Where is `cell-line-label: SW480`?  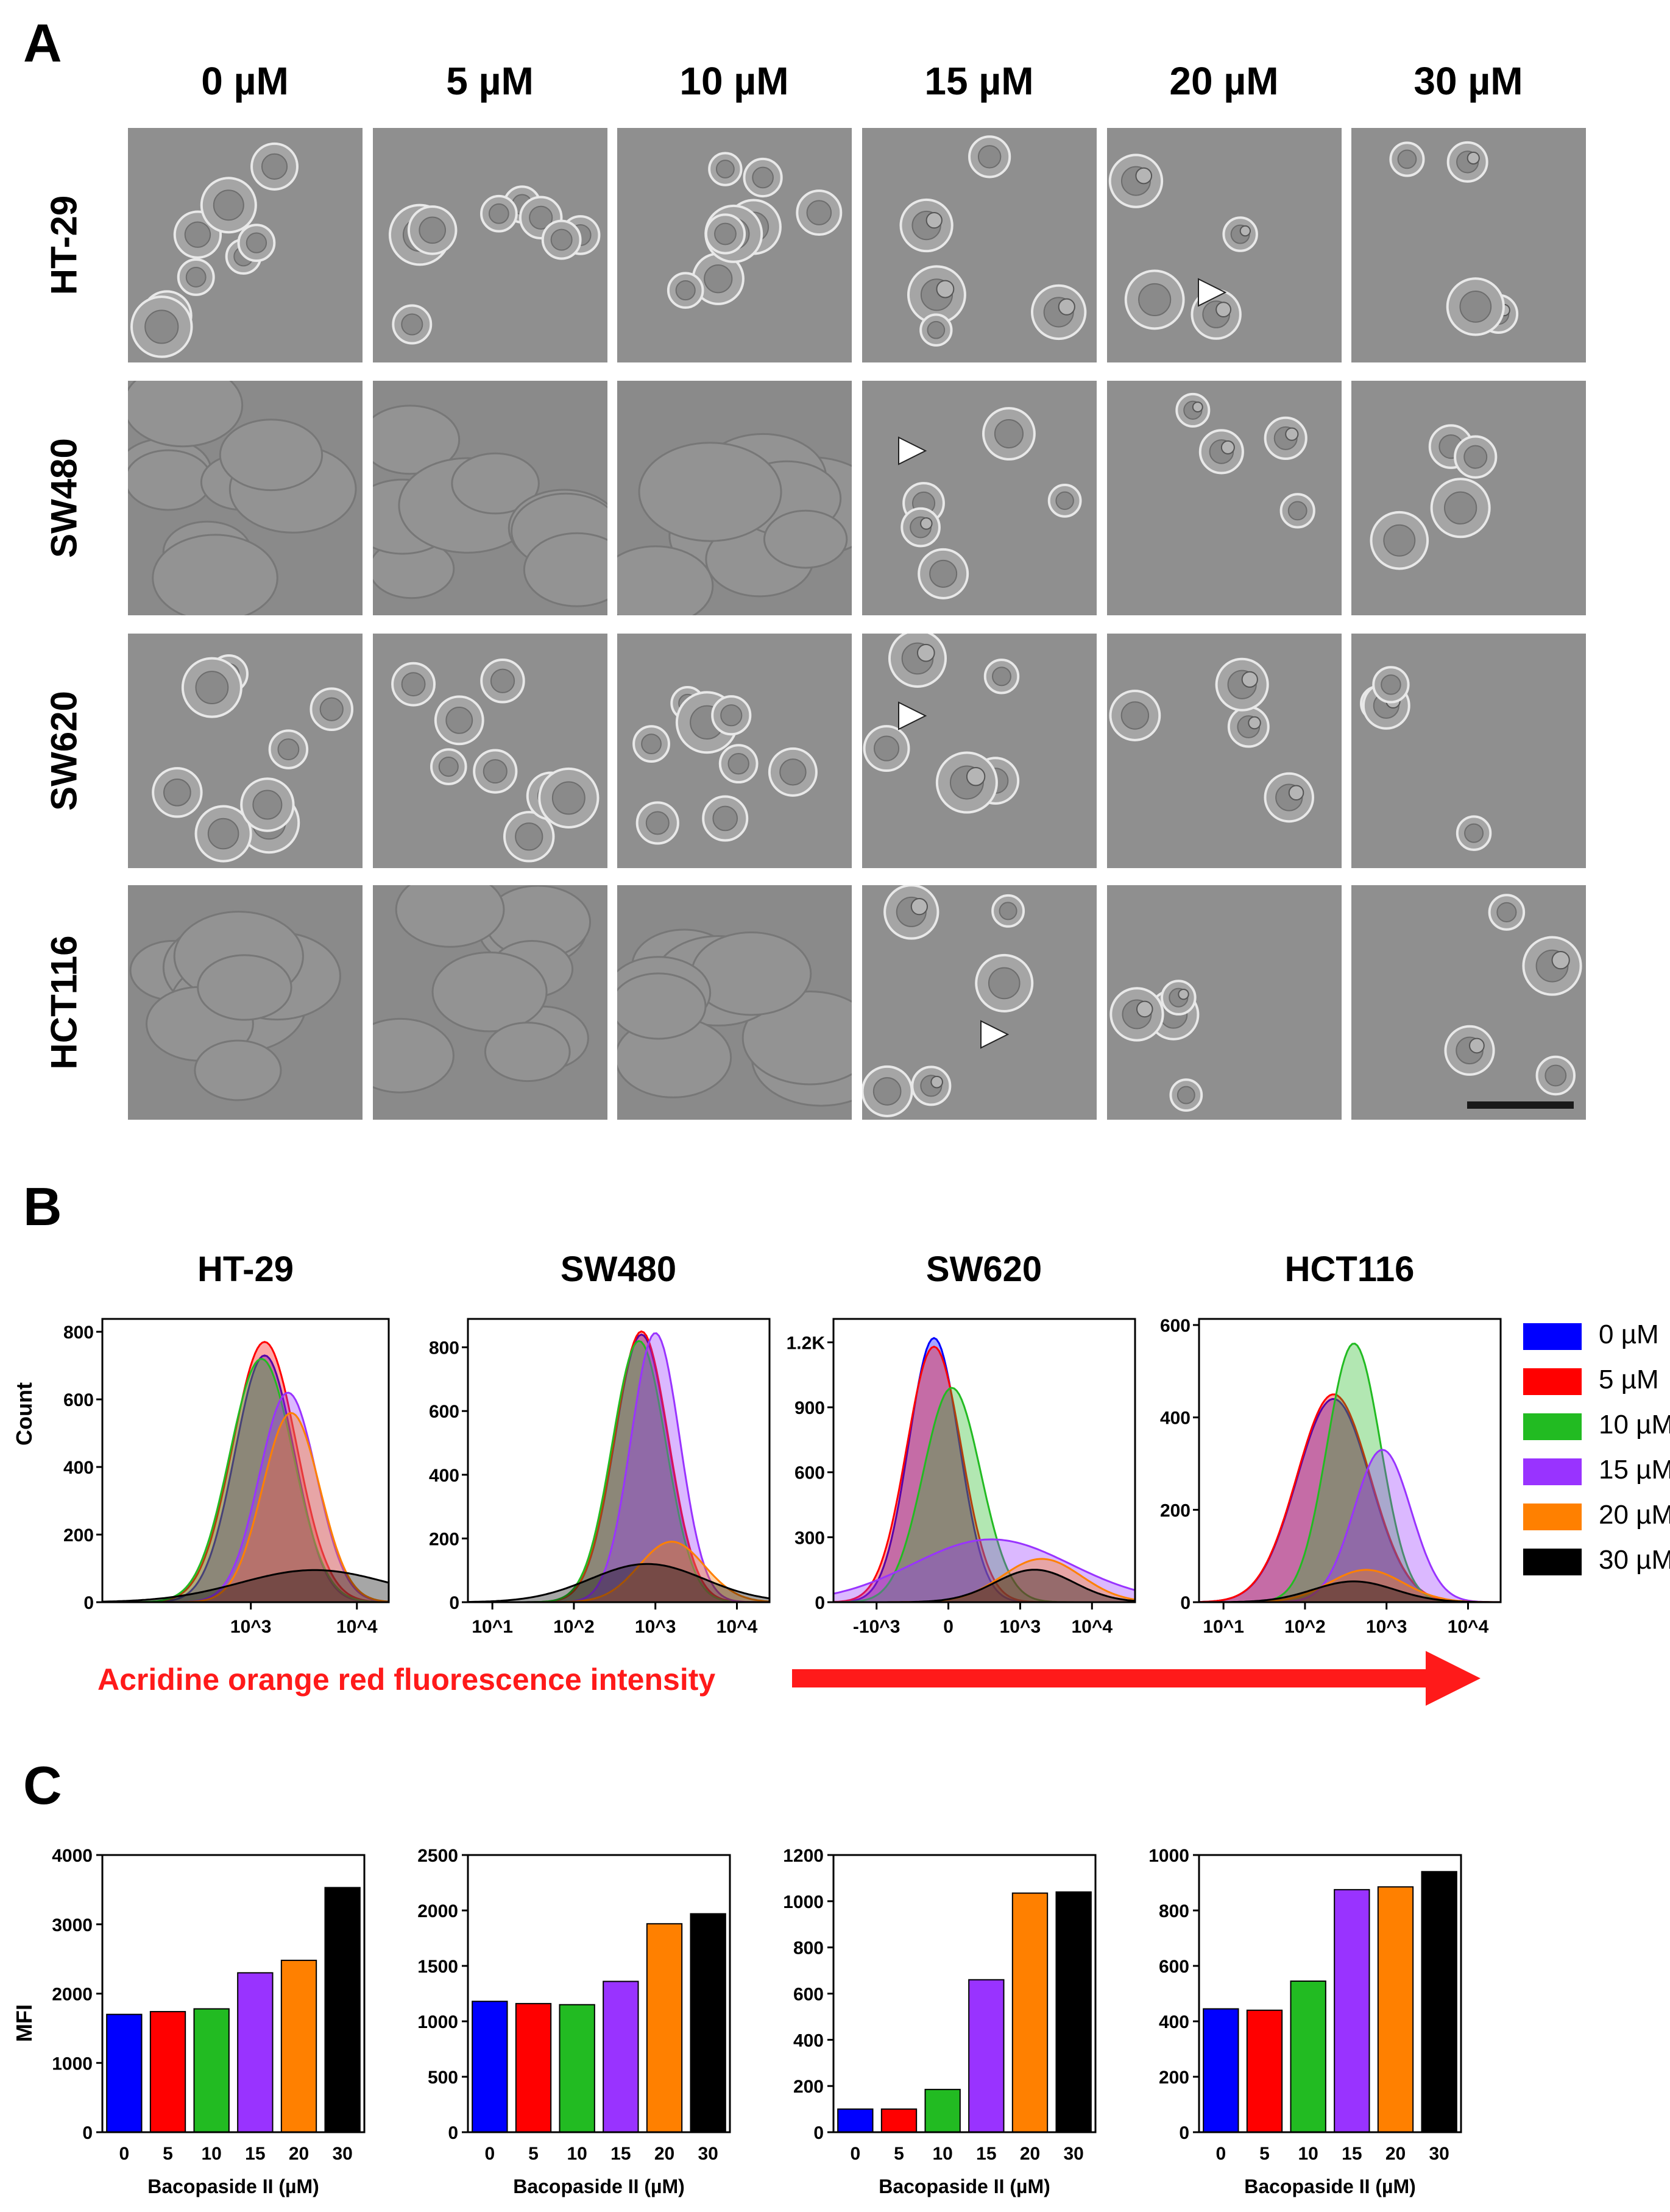 cell-line-label: SW480 is located at coordinates (64, 497).